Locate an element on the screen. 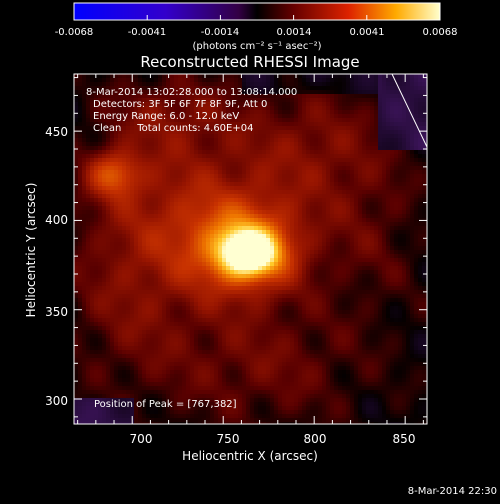  colorbar-unit-label: (photons cm⁻² s⁻¹ asec⁻²) is located at coordinates (256, 46).